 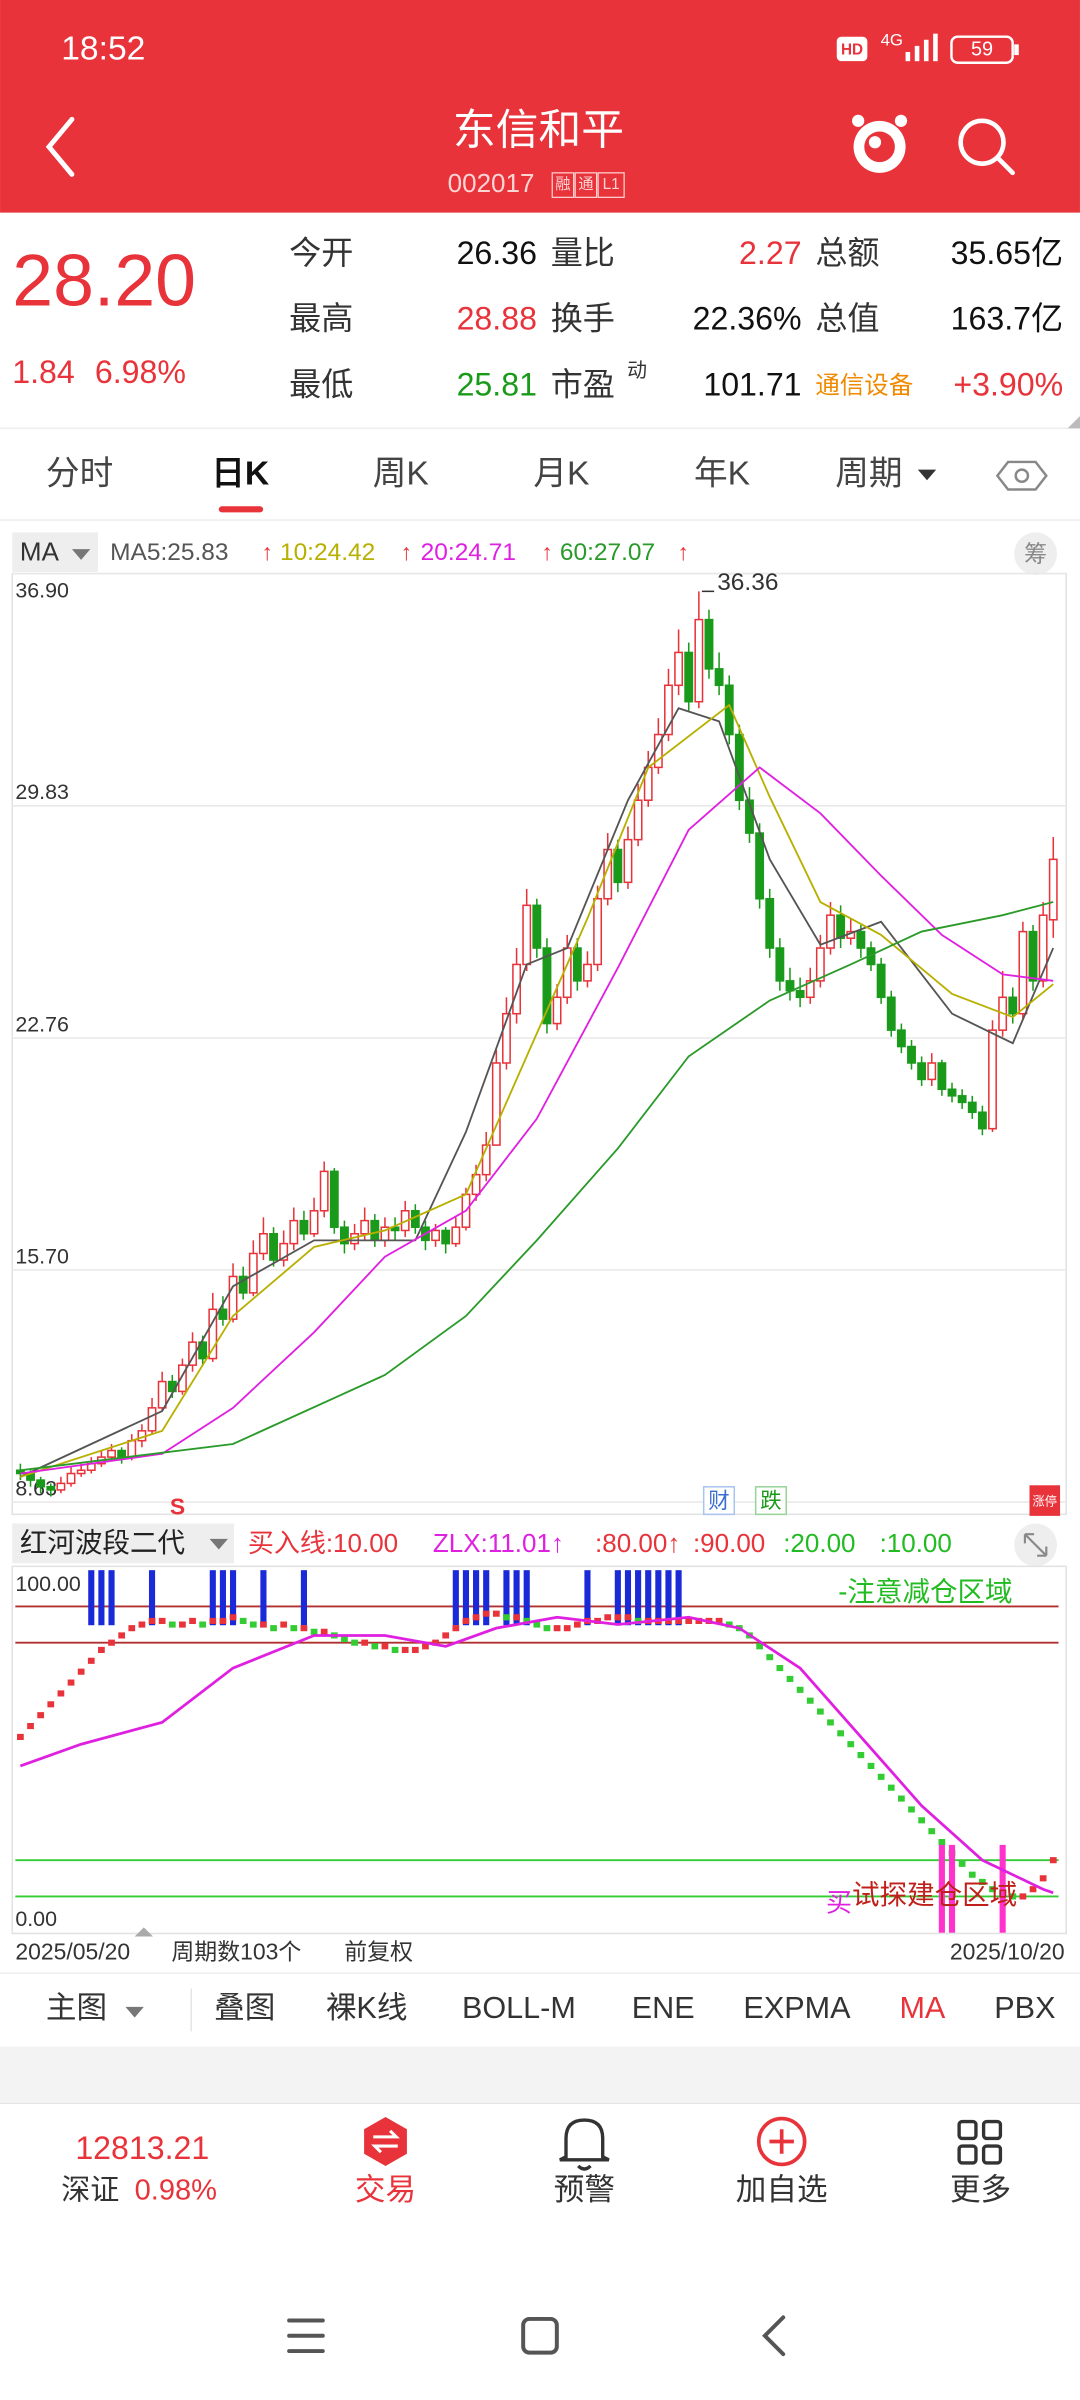 What do you see at coordinates (385, 2190) in the screenshot?
I see `nav-item: 交易` at bounding box center [385, 2190].